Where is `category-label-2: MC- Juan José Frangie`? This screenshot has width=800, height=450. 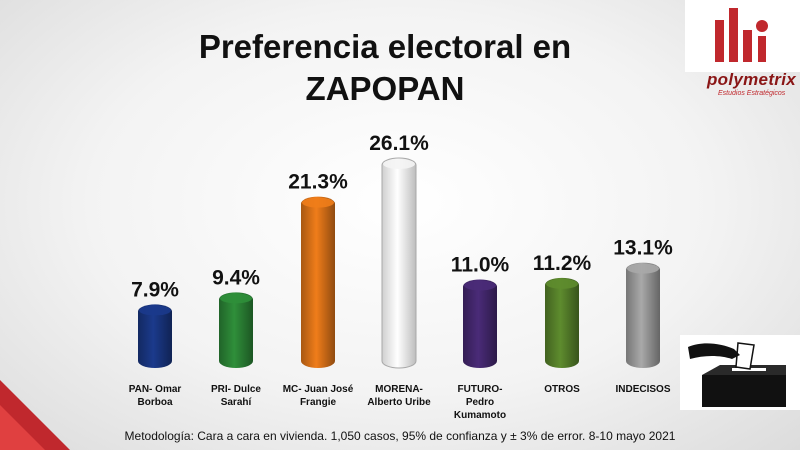
category-label-2: MC- Juan José Frangie is located at coordinates (318, 396).